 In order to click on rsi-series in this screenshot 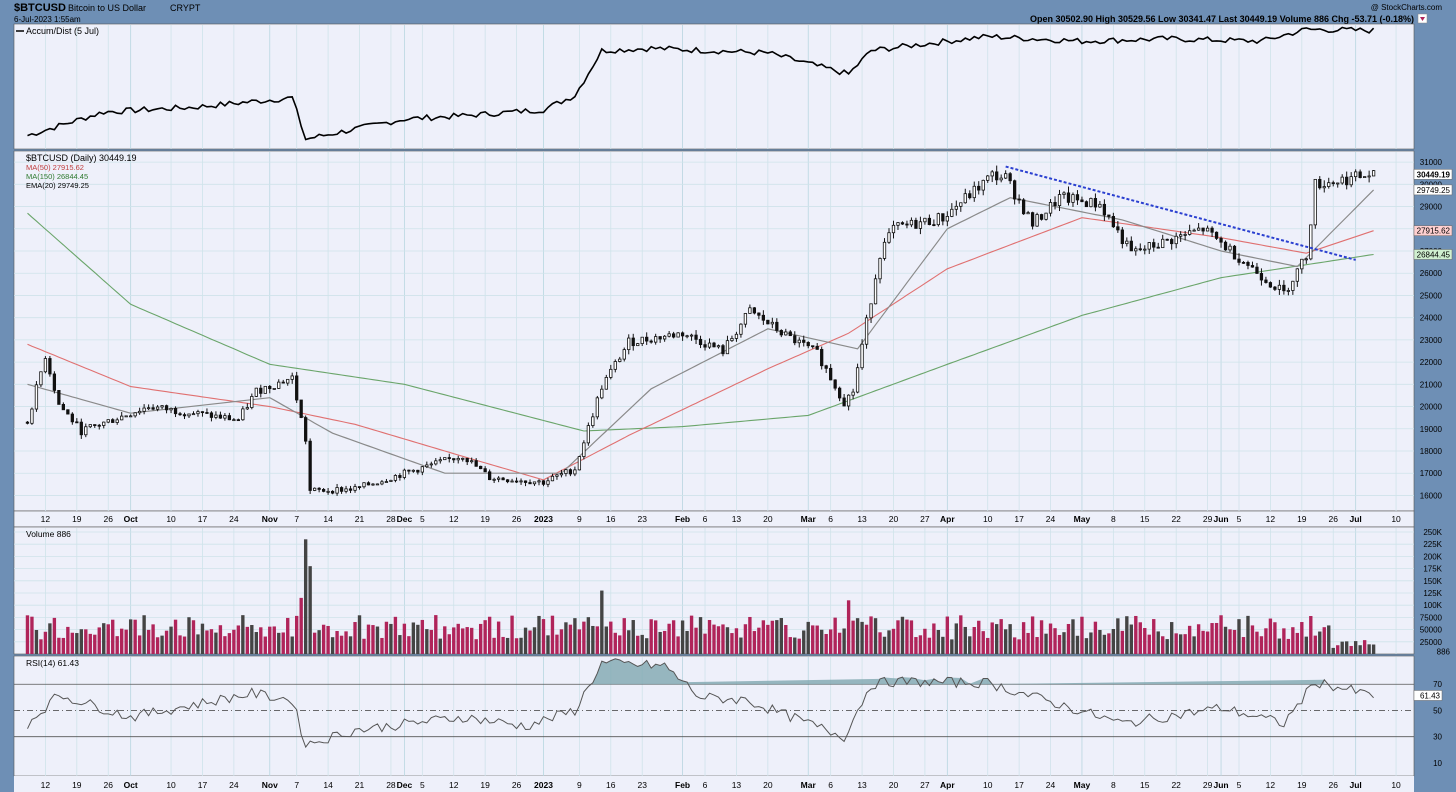, I will do `click(714, 703)`.